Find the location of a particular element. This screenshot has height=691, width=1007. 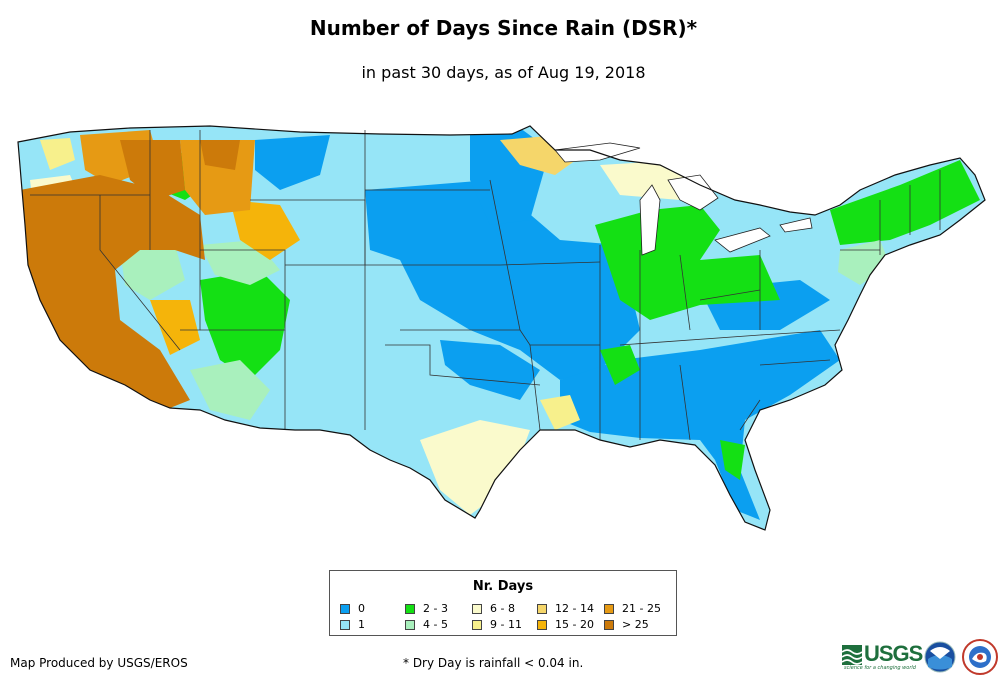

legend-item-21-25: 21 - 25 is located at coordinates (632, 609).